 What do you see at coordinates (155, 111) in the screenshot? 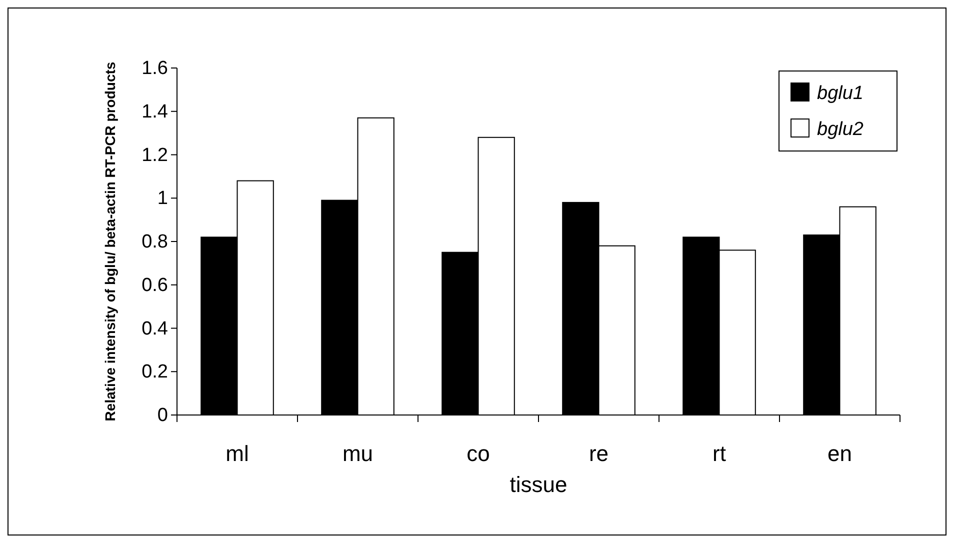
I see `y-tick-label: 1.4` at bounding box center [155, 111].